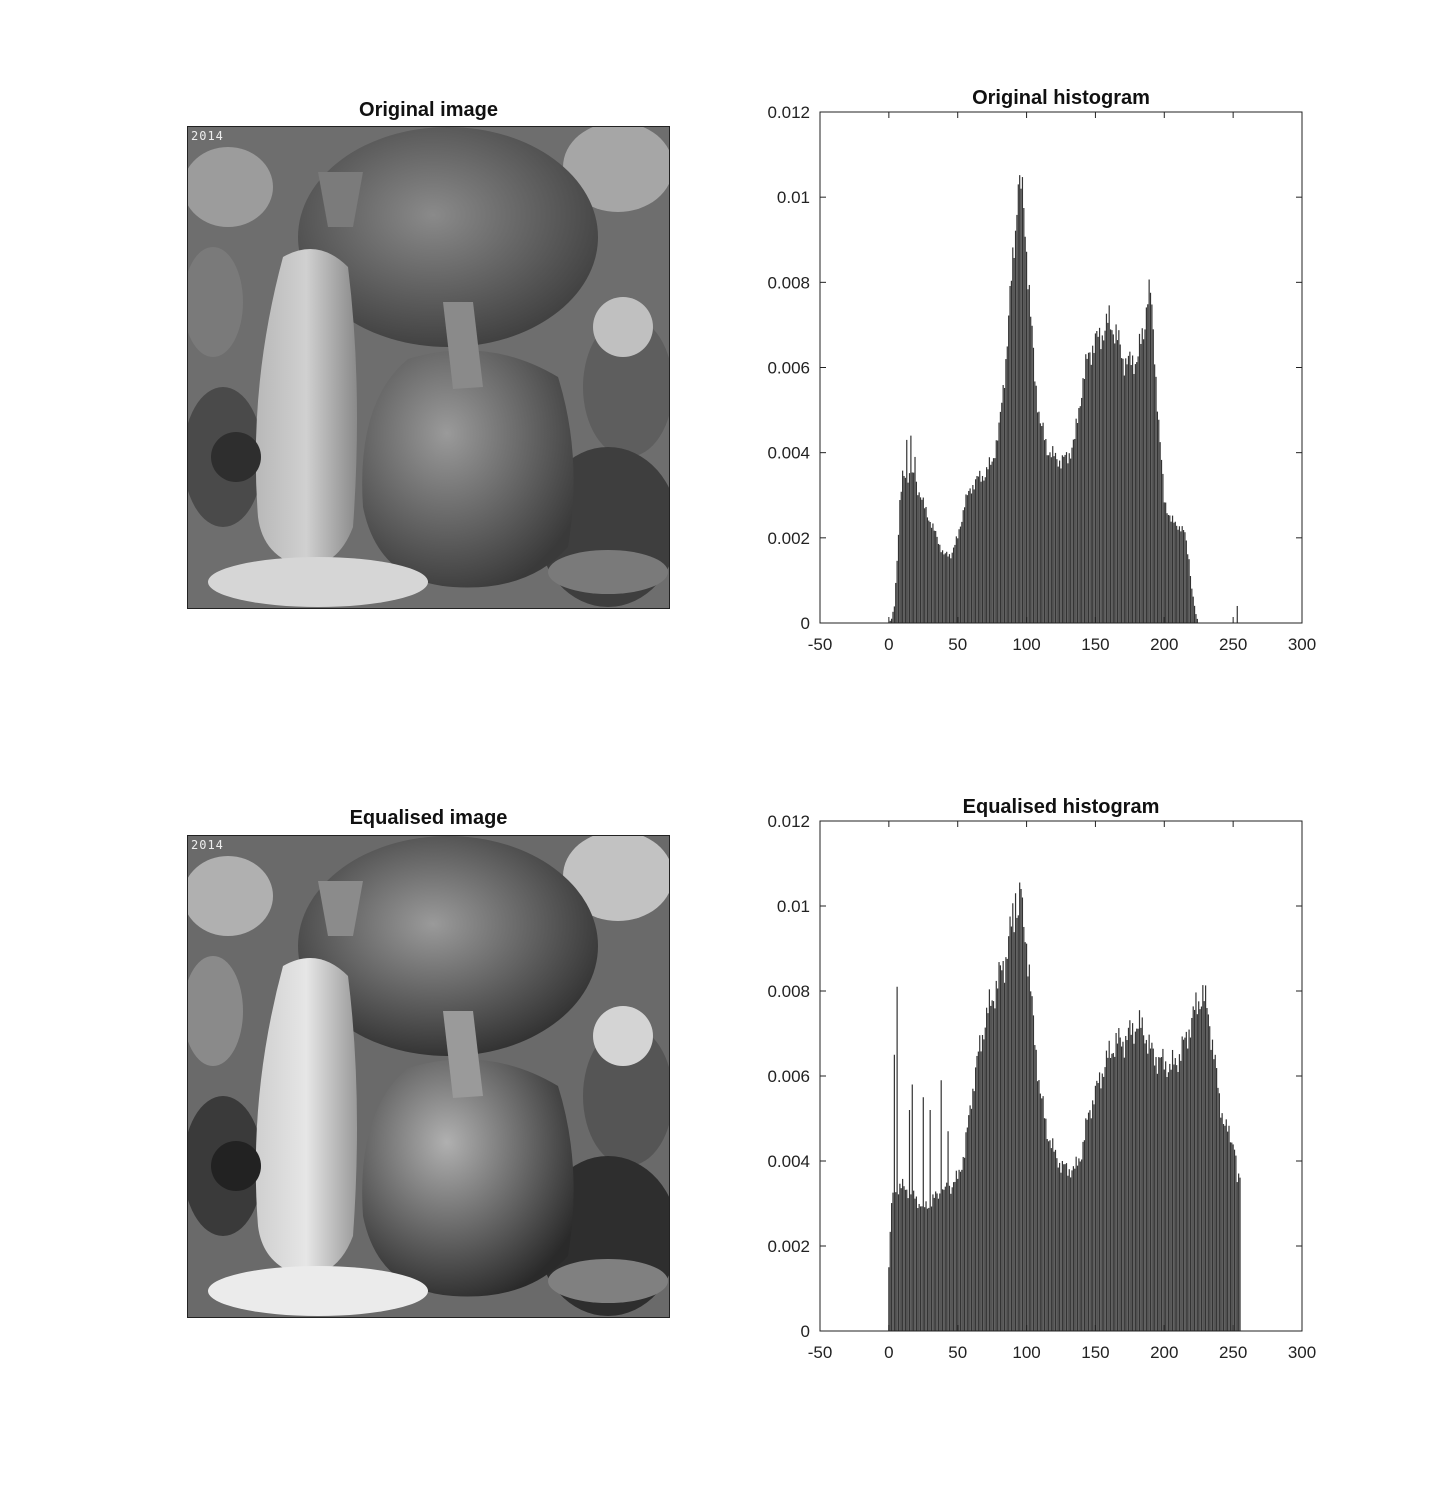 The height and width of the screenshot is (1496, 1440). Describe the element at coordinates (428, 367) in the screenshot. I see `original-image: 2014` at that location.